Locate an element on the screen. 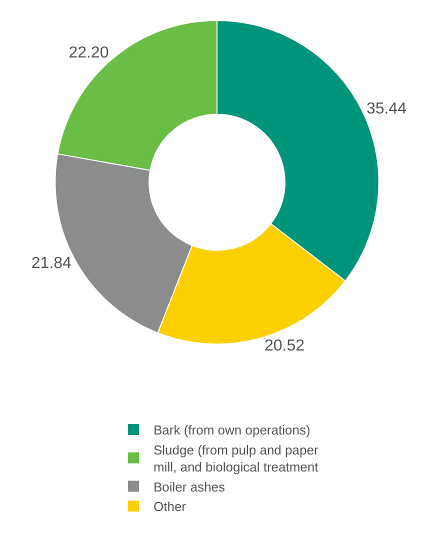 Image resolution: width=437 pixels, height=542 pixels. legend-label: Other is located at coordinates (170, 506).